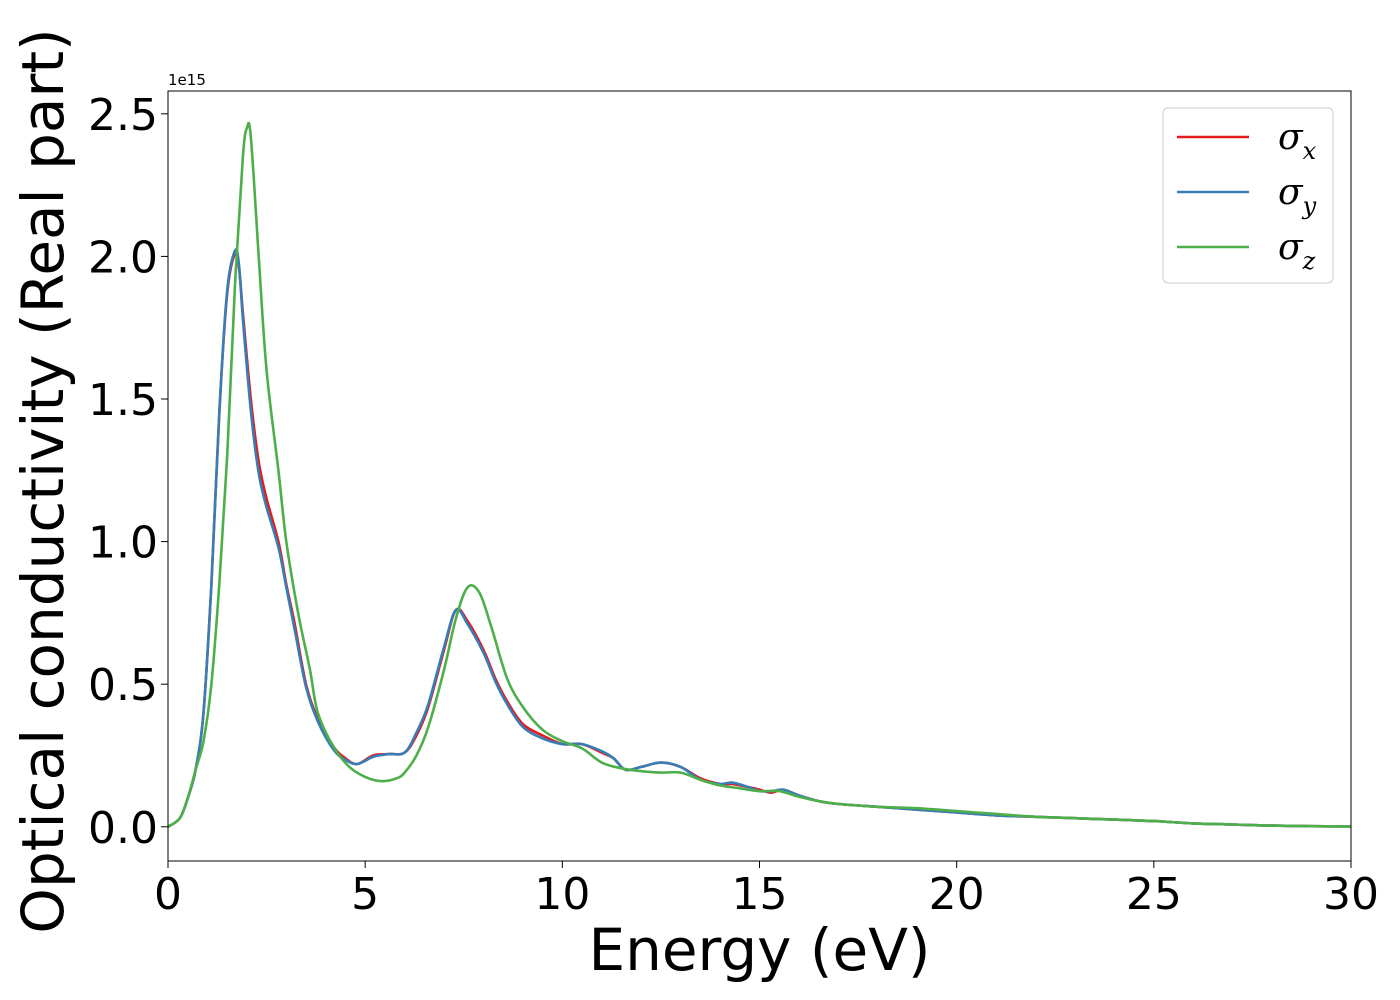  Describe the element at coordinates (957, 894) in the screenshot. I see `x-tick-label: 20` at that location.